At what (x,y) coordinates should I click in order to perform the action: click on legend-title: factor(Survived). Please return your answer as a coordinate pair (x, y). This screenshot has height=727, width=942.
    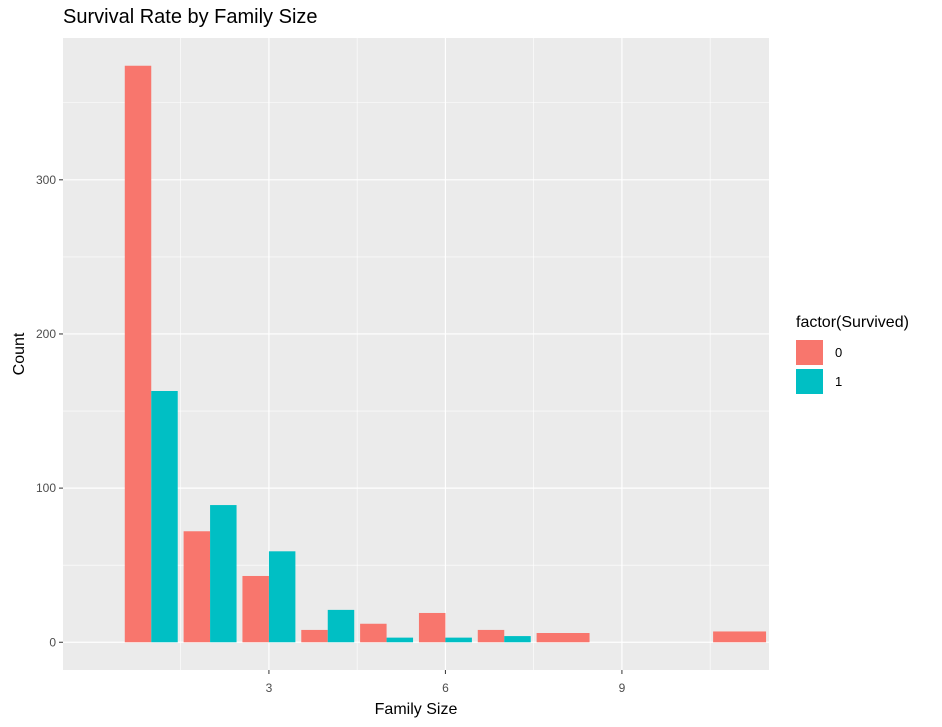
    Looking at the image, I should click on (852, 322).